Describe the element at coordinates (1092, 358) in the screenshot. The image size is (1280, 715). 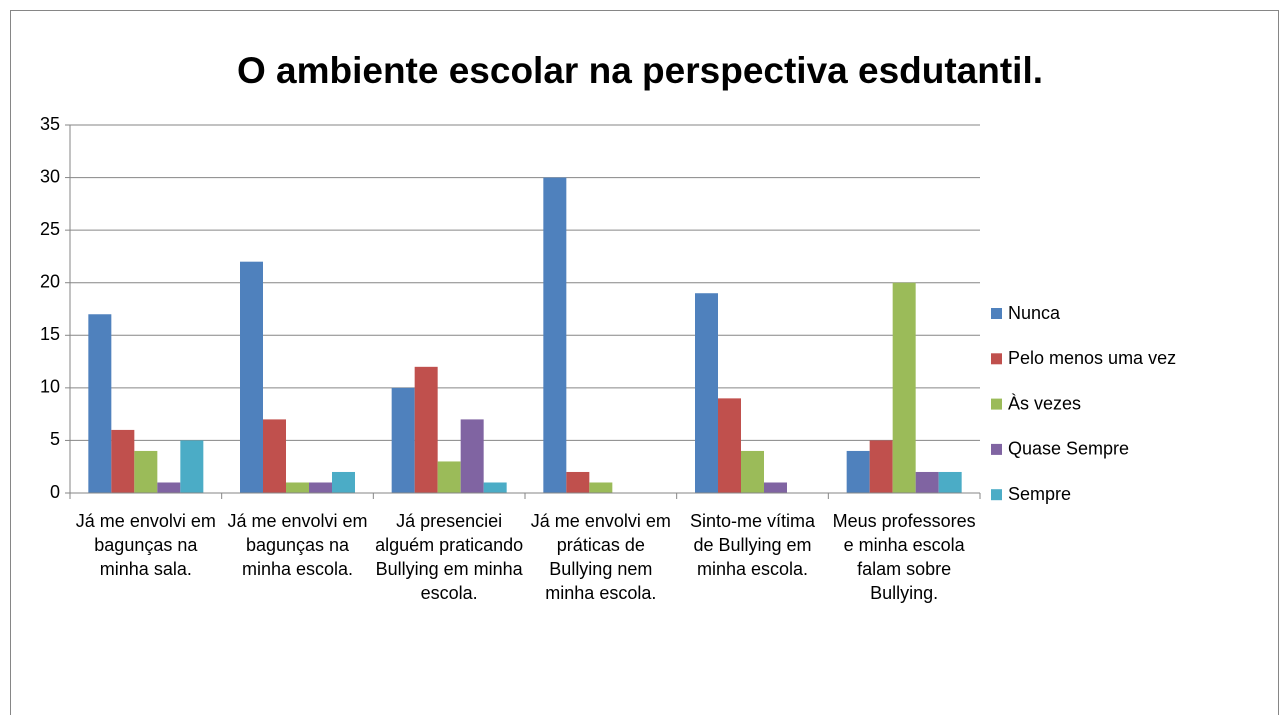
I see `legend-label: Pelo menos uma vez` at that location.